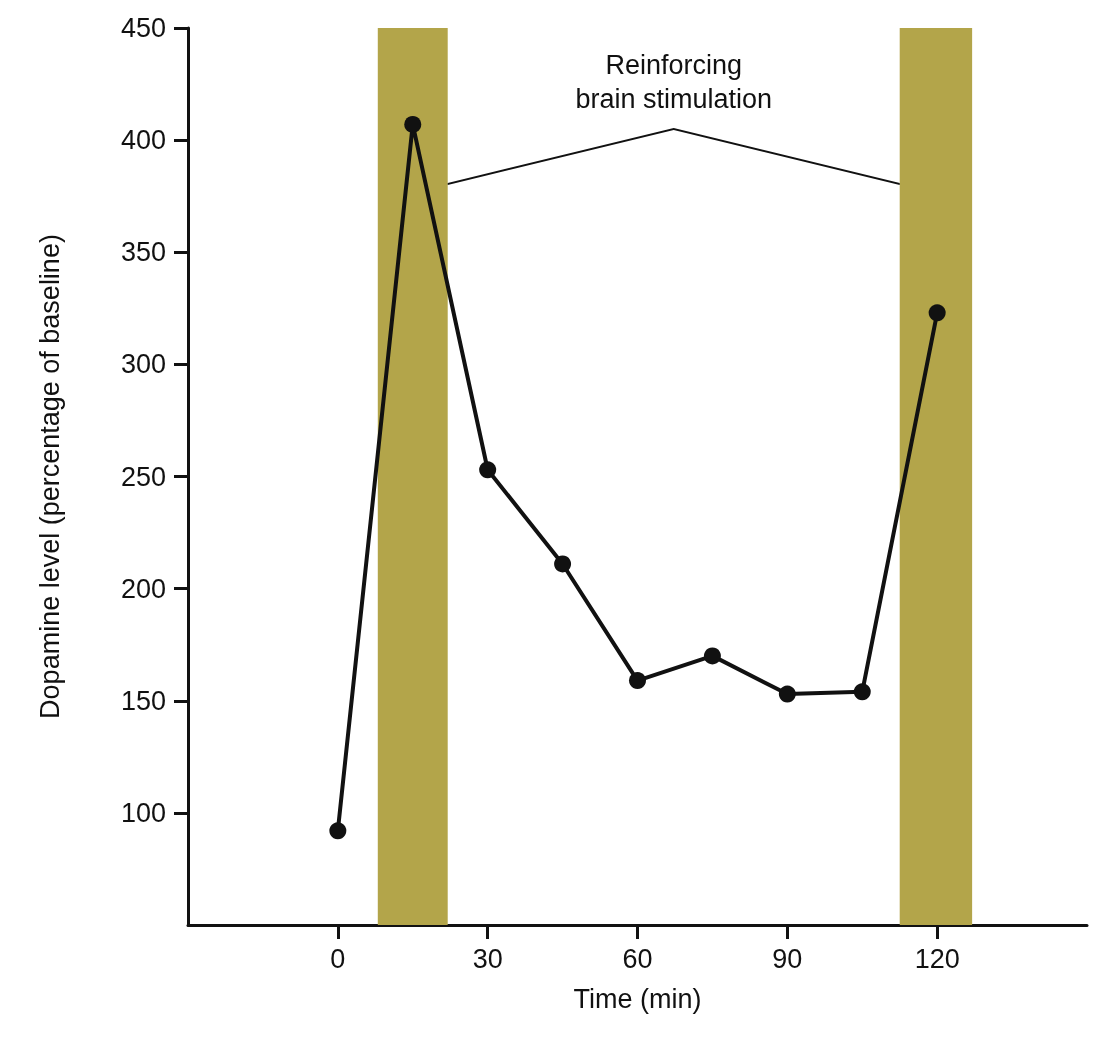  What do you see at coordinates (637, 998) in the screenshot?
I see `x-axis-title: Time (min)` at bounding box center [637, 998].